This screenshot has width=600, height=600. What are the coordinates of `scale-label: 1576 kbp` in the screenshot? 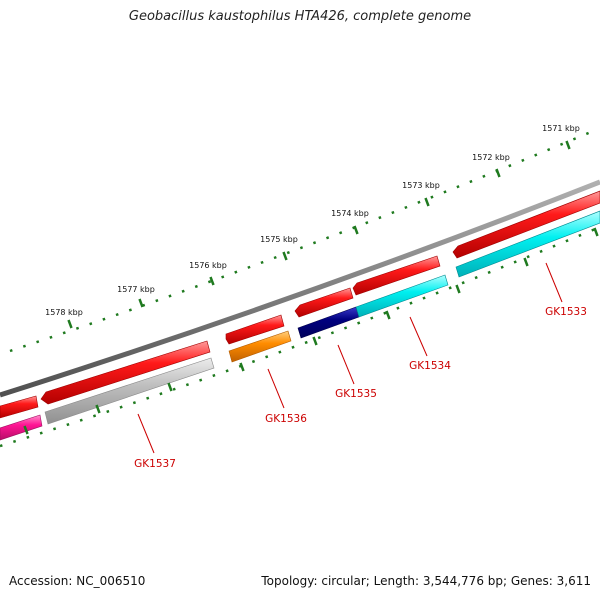 It's located at (208, 265).